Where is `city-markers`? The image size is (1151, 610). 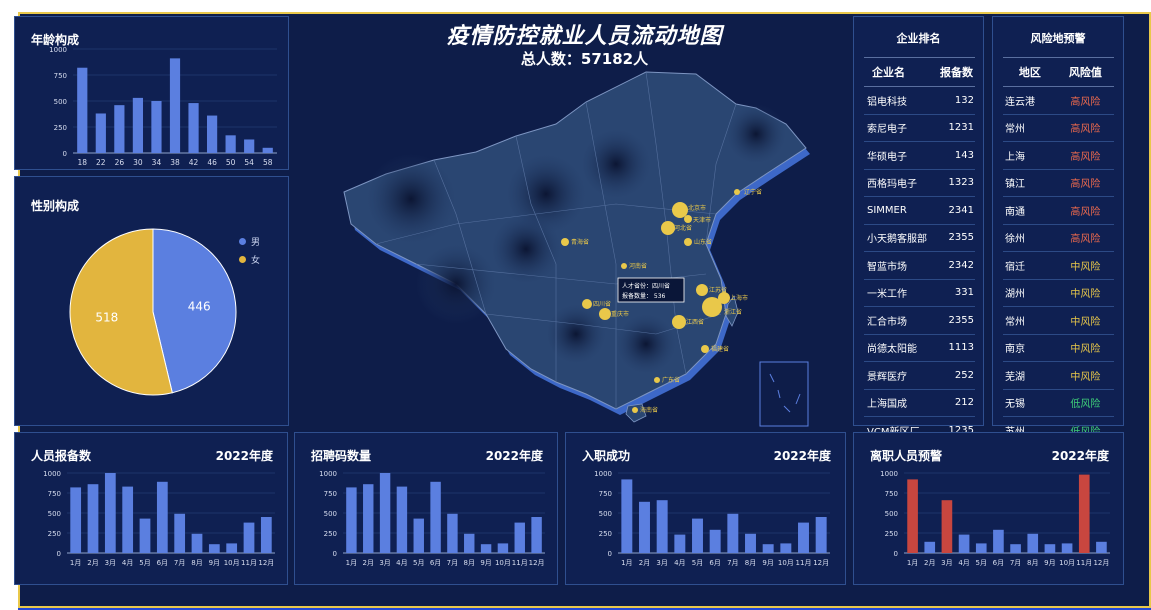 city-markers is located at coordinates (650, 301).